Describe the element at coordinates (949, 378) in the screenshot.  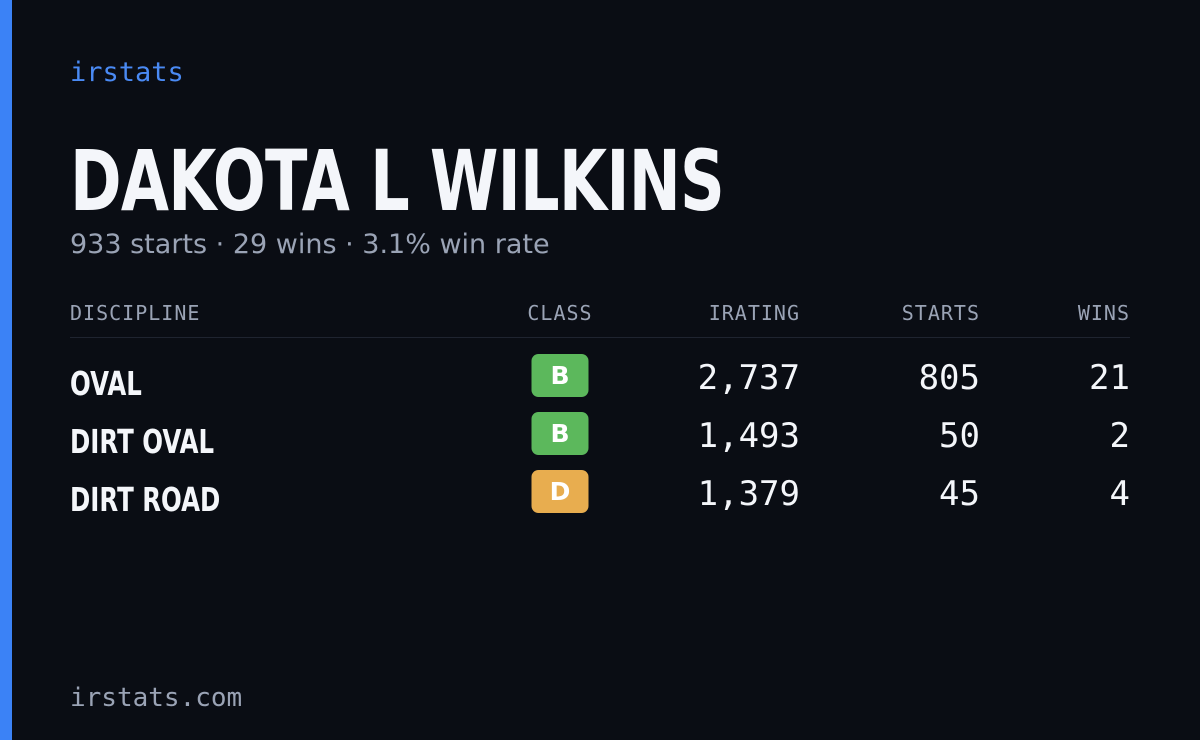
I see `starts: 805` at that location.